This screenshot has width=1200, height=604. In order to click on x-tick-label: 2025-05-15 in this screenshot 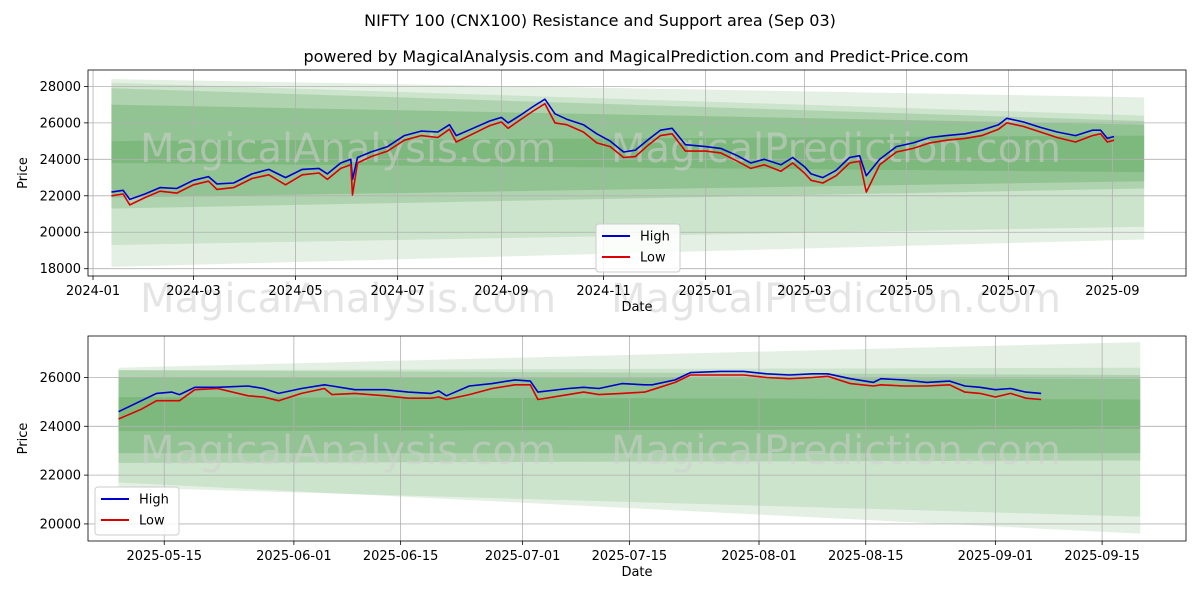, I will do `click(164, 556)`.